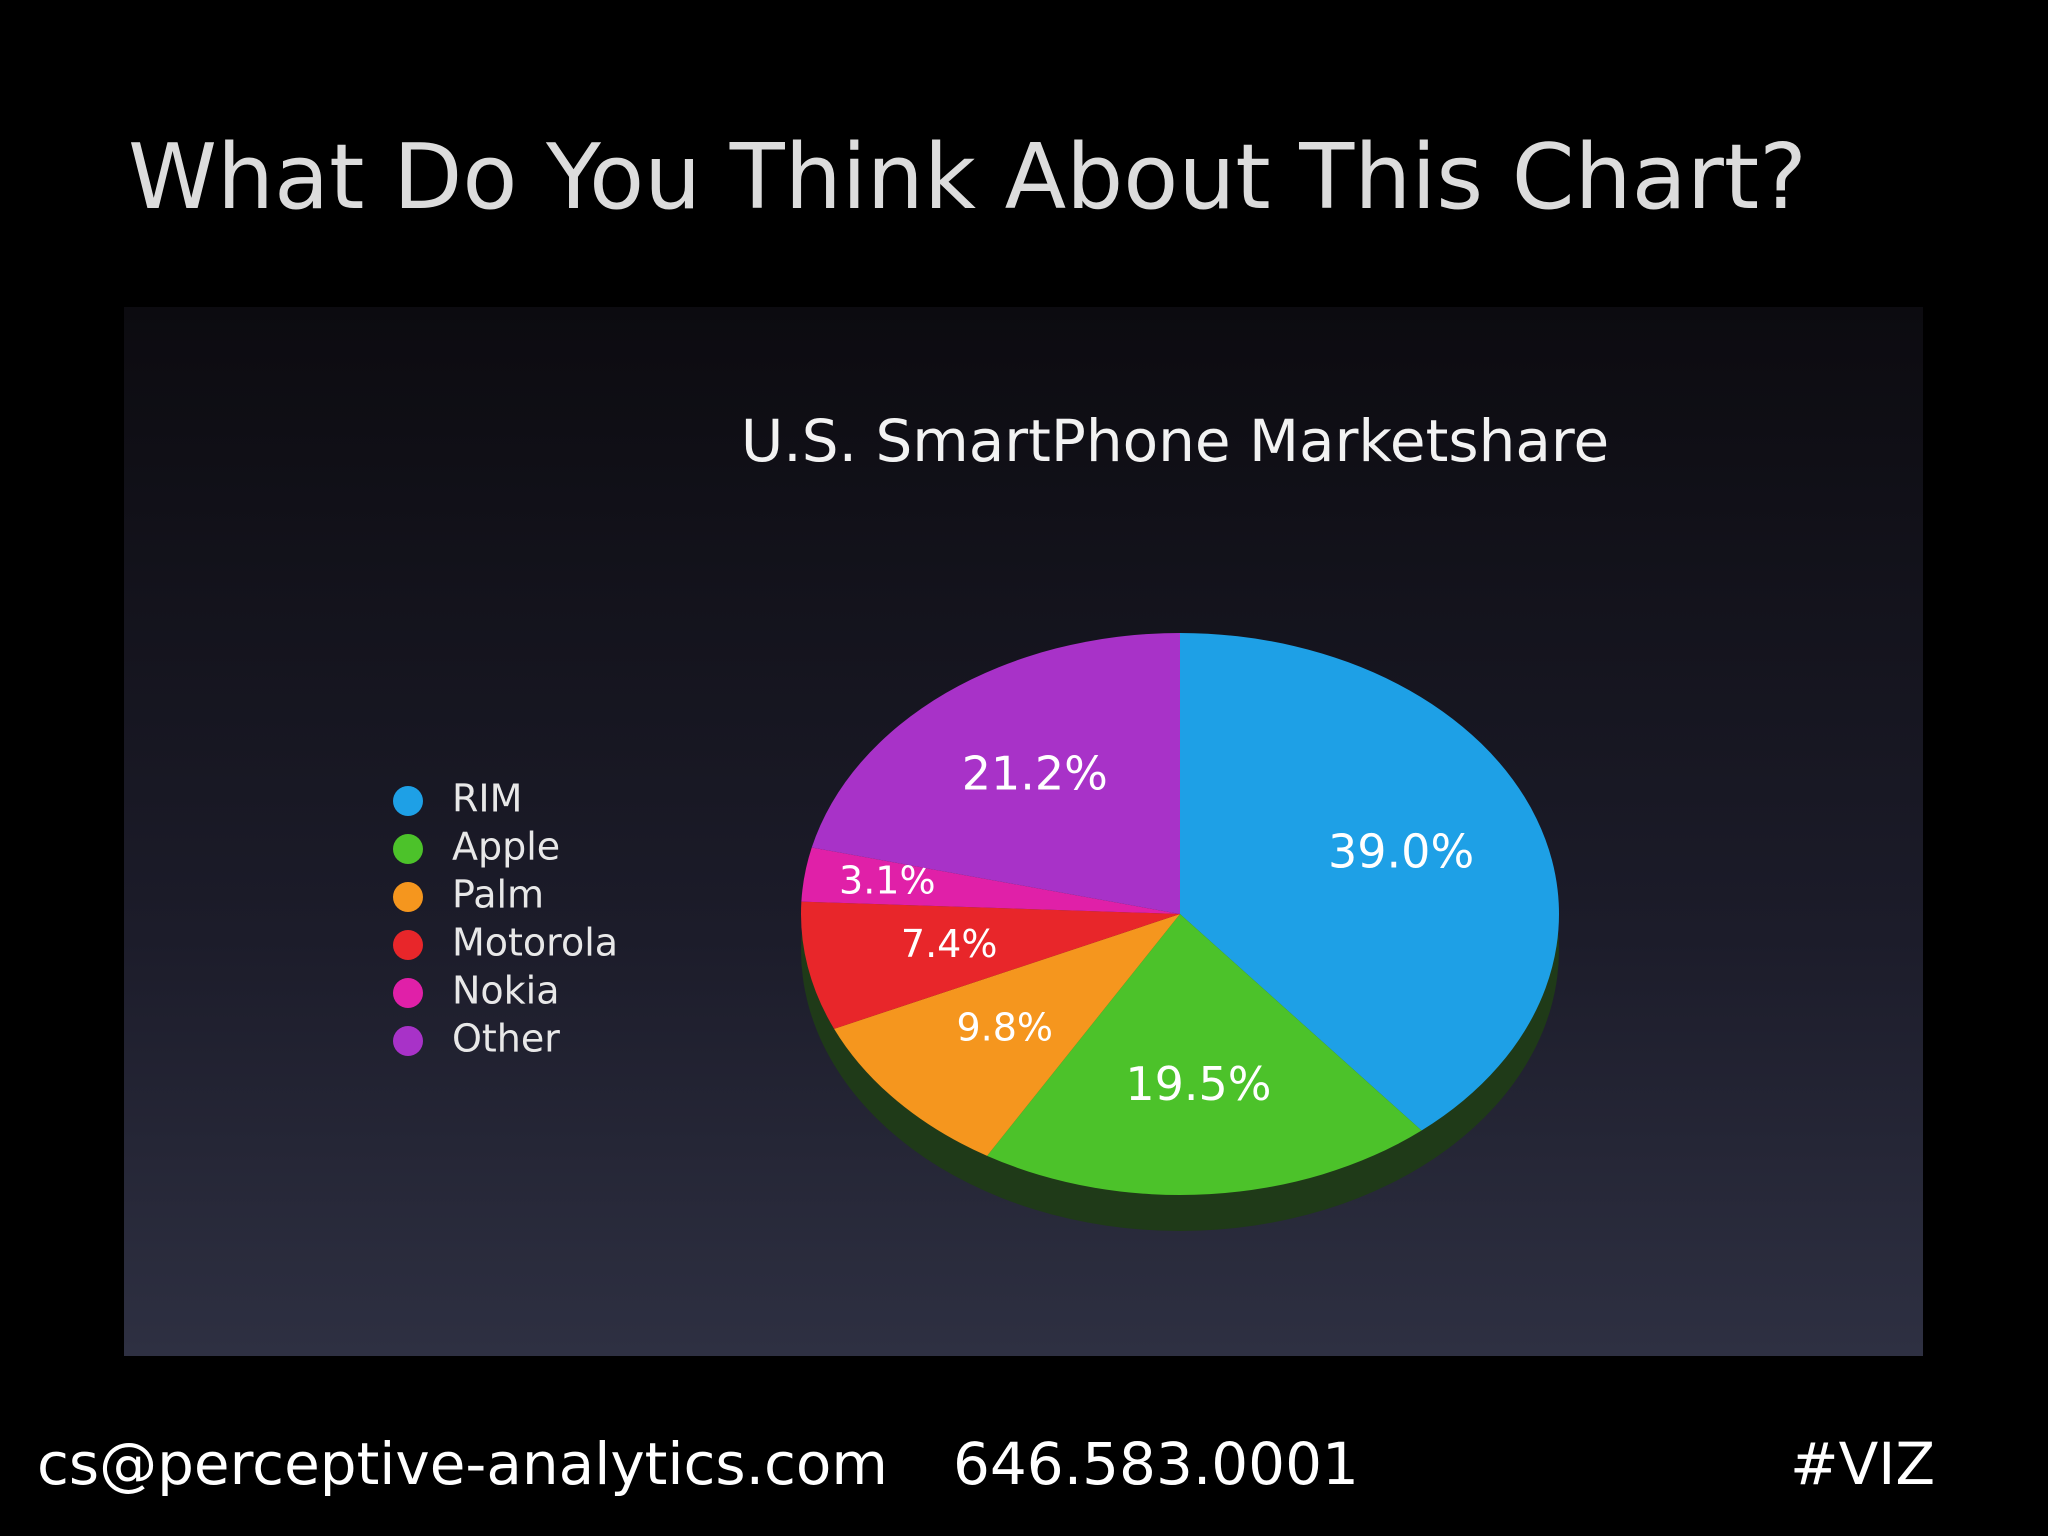  What do you see at coordinates (967, 177) in the screenshot?
I see `slide-title: What Do You Think About This Chart?` at bounding box center [967, 177].